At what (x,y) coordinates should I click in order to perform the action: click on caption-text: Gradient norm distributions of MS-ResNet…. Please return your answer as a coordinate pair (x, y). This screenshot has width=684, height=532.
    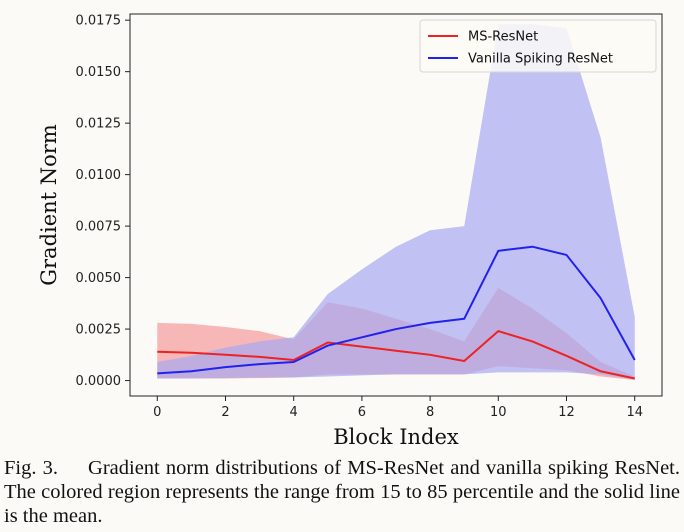
    Looking at the image, I should click on (342, 492).